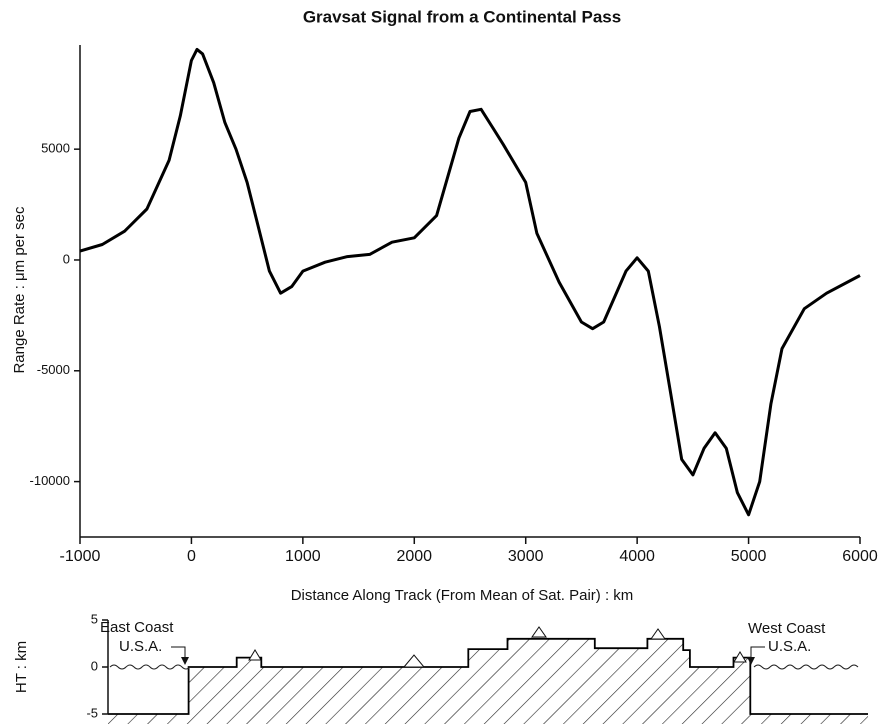  I want to click on terrain, so click(488, 681).